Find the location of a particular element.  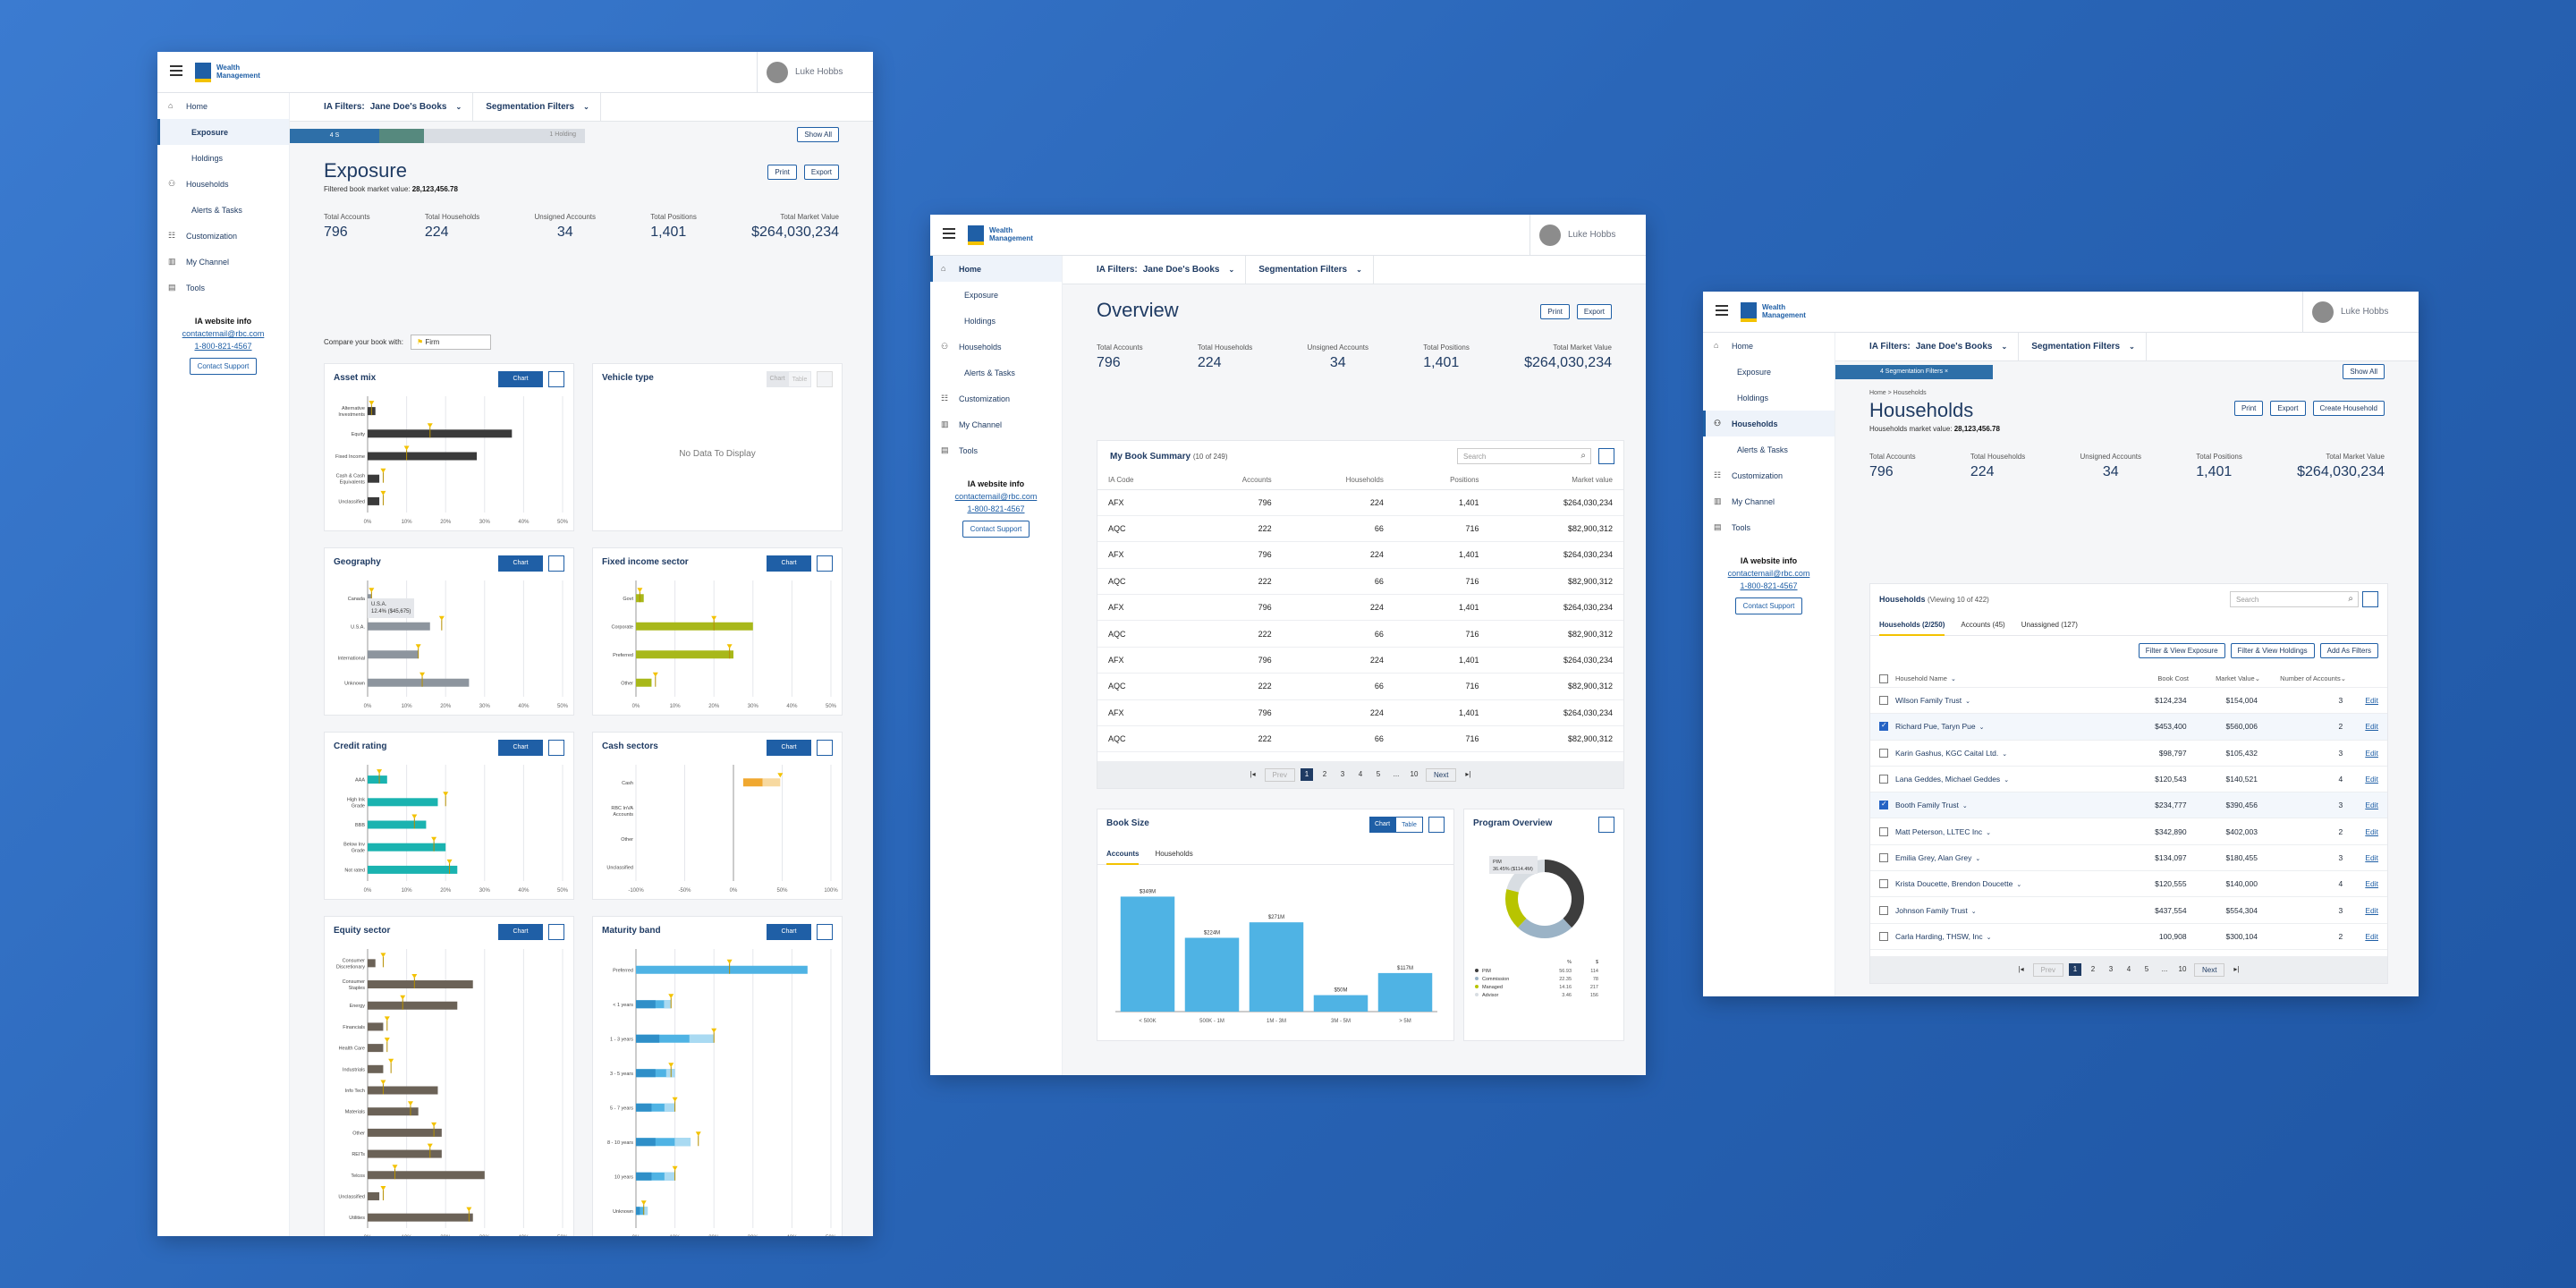

household-name: Carla Harding, THSW, Inc ⌄ is located at coordinates (2007, 936).